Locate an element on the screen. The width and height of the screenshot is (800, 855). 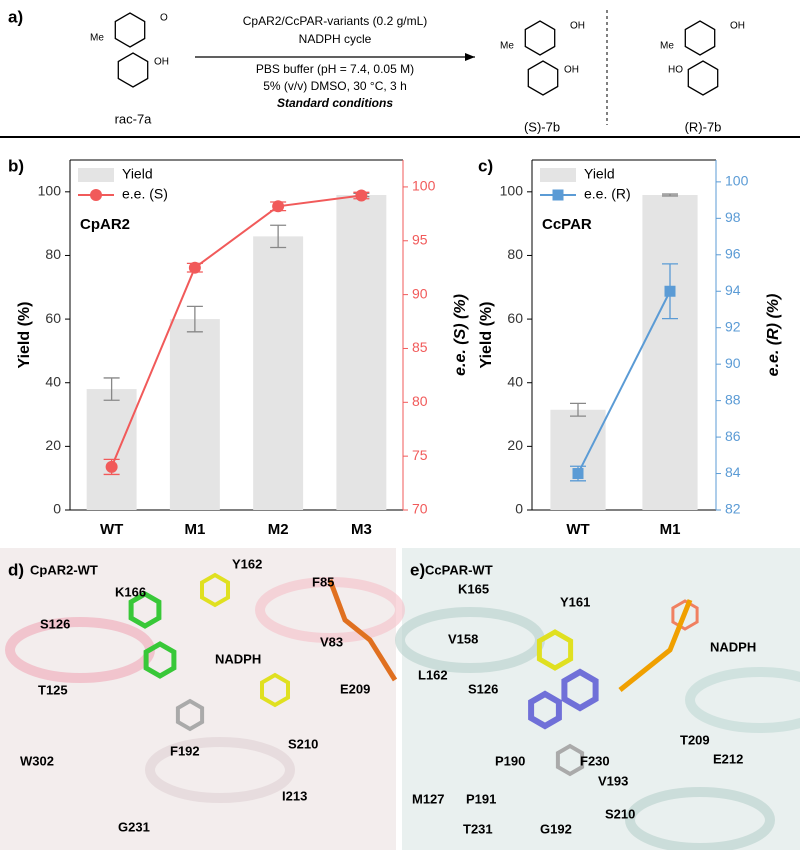
residue-label: F192 is located at coordinates (185, 750).